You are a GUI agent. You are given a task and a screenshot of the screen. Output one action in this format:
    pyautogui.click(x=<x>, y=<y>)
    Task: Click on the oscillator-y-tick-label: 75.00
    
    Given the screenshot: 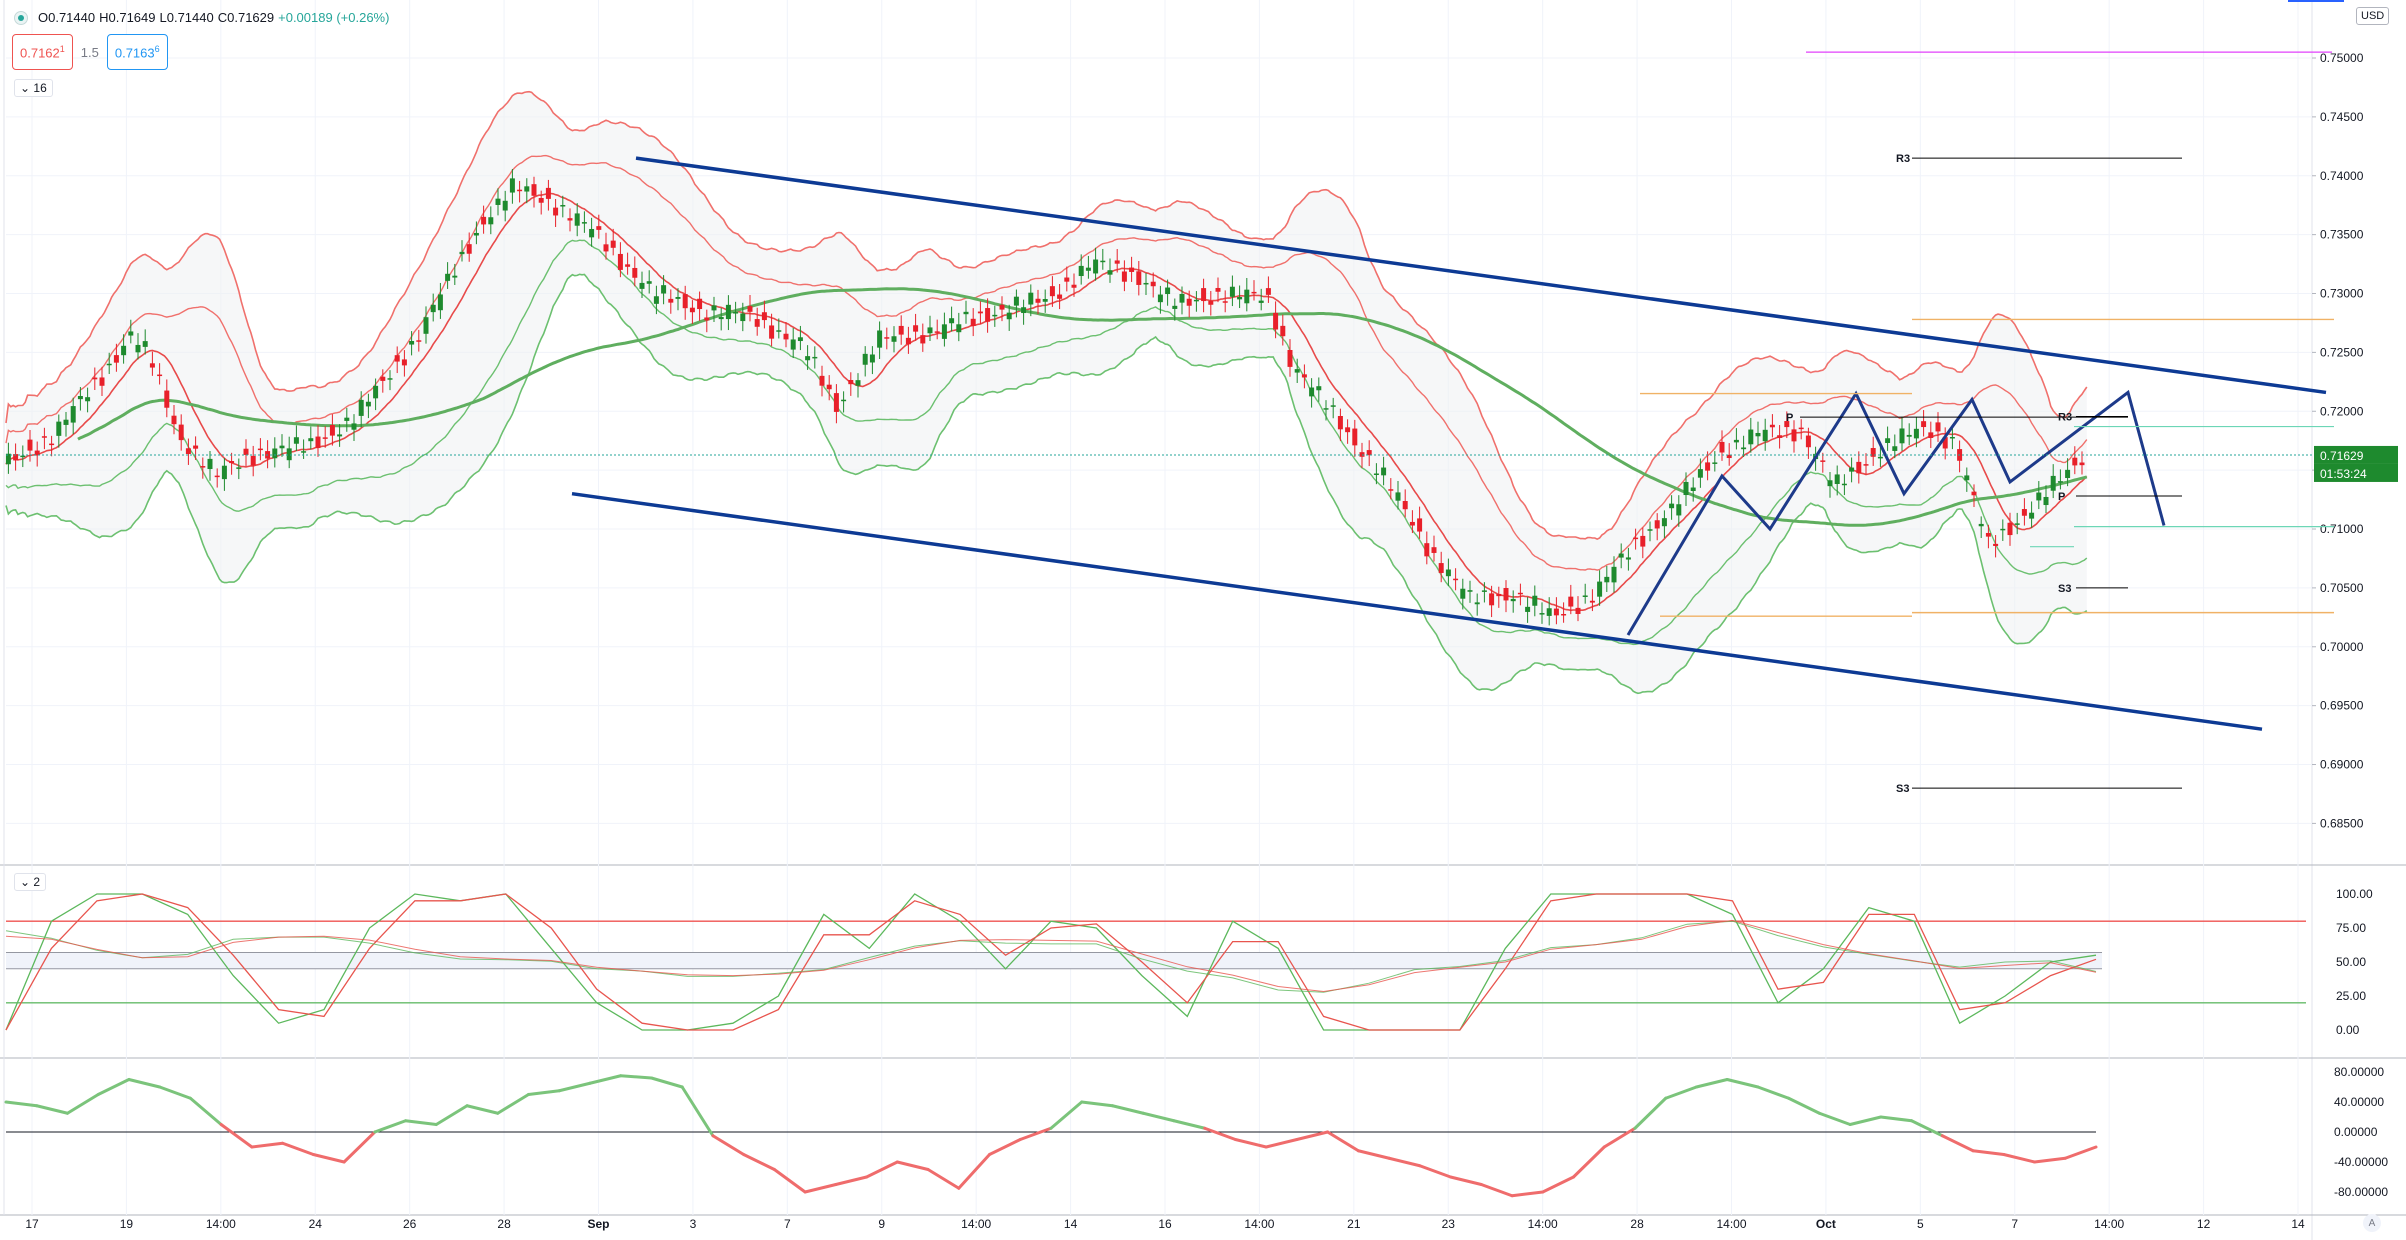 What is the action you would take?
    pyautogui.click(x=2351, y=928)
    